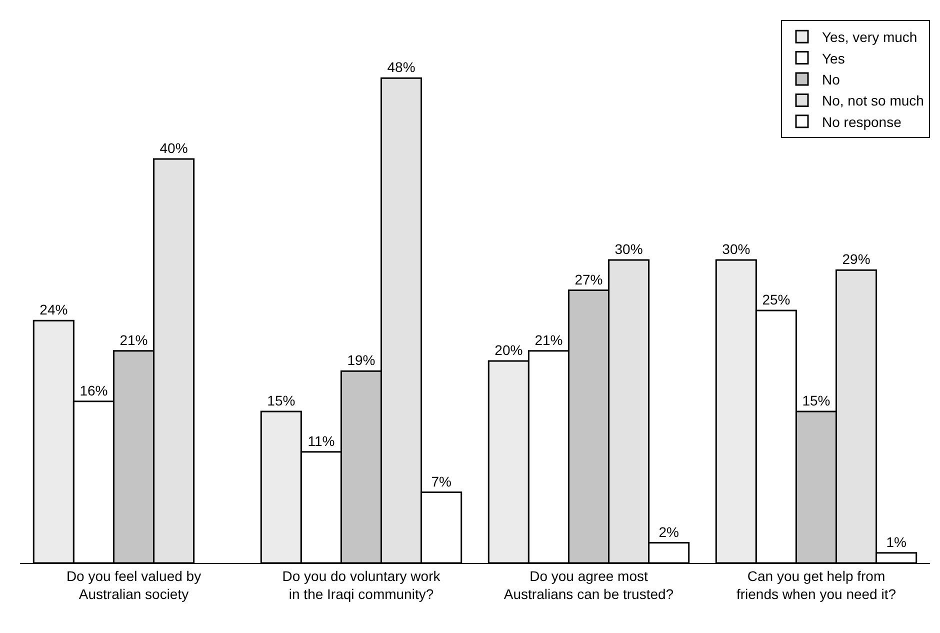 Image resolution: width=940 pixels, height=633 pixels. I want to click on x-tick-label: Do you do voluntary work in the Iraqi community?, so click(362, 585).